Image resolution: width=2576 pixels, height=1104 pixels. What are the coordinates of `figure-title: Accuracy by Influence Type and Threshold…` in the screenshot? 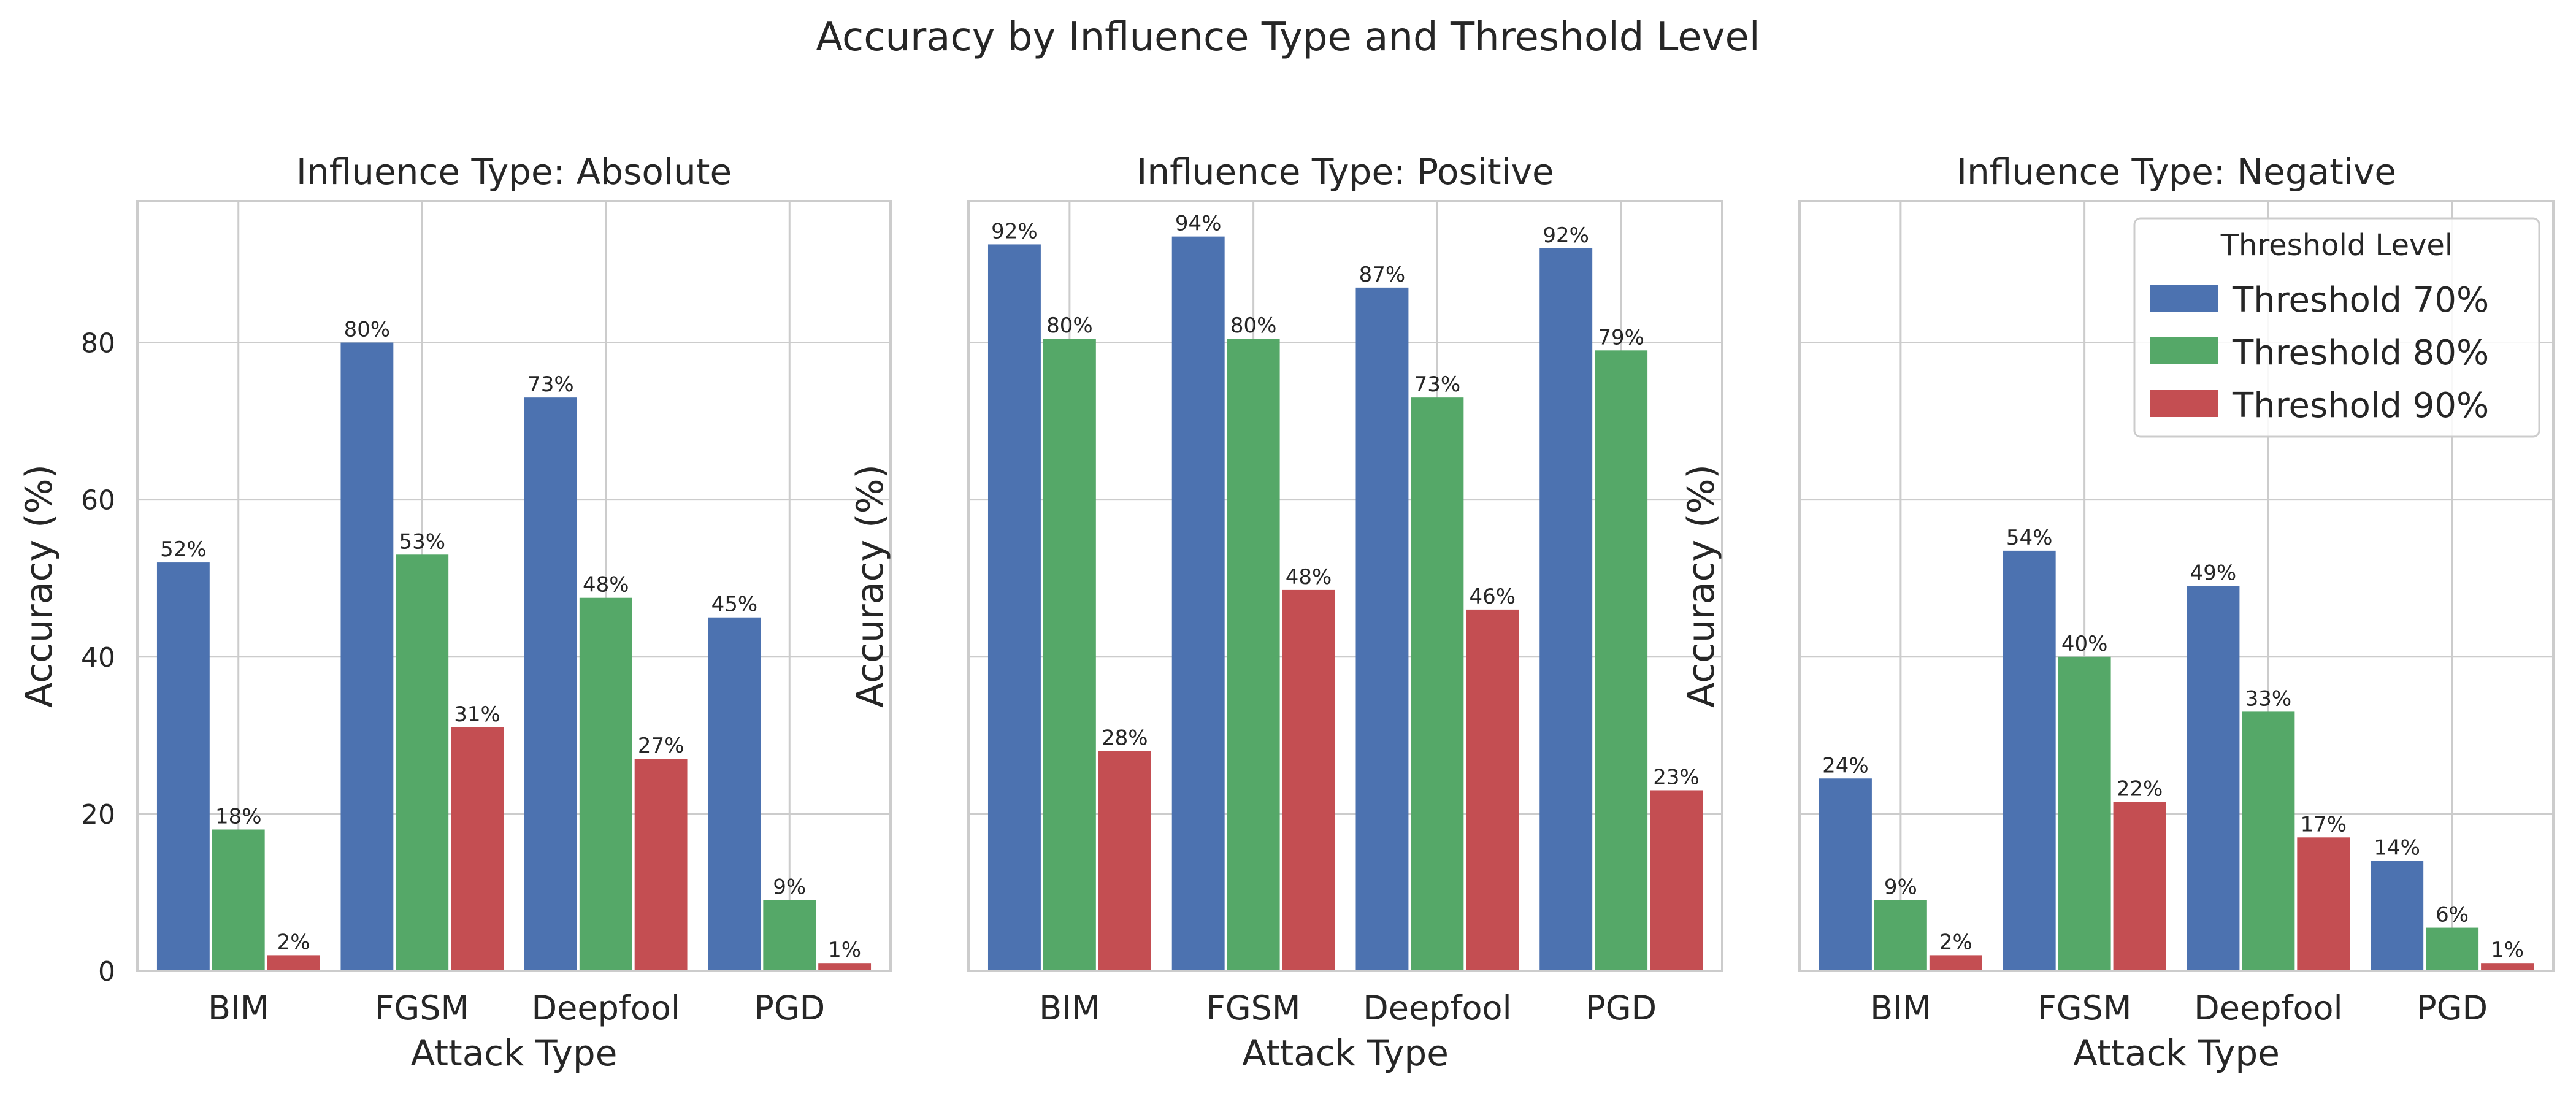 It's located at (1288, 37).